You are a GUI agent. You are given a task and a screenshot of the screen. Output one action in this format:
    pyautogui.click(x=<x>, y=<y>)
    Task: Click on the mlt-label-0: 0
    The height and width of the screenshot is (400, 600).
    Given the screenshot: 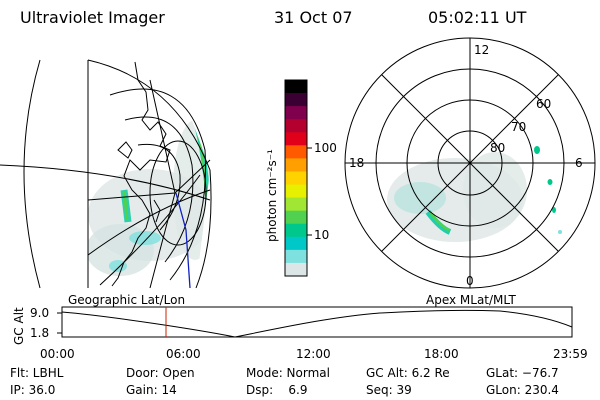 What is the action you would take?
    pyautogui.click(x=470, y=281)
    